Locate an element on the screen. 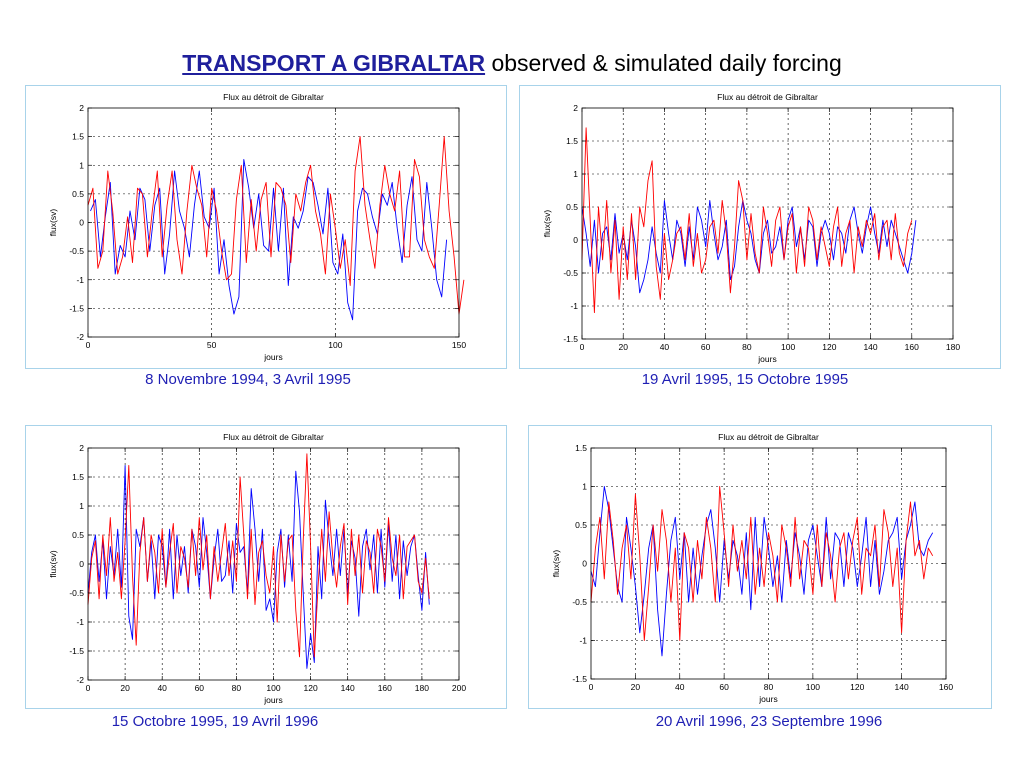  caption-3: 15 Octobre 1995, 19 Avril 1996 is located at coordinates (215, 721).